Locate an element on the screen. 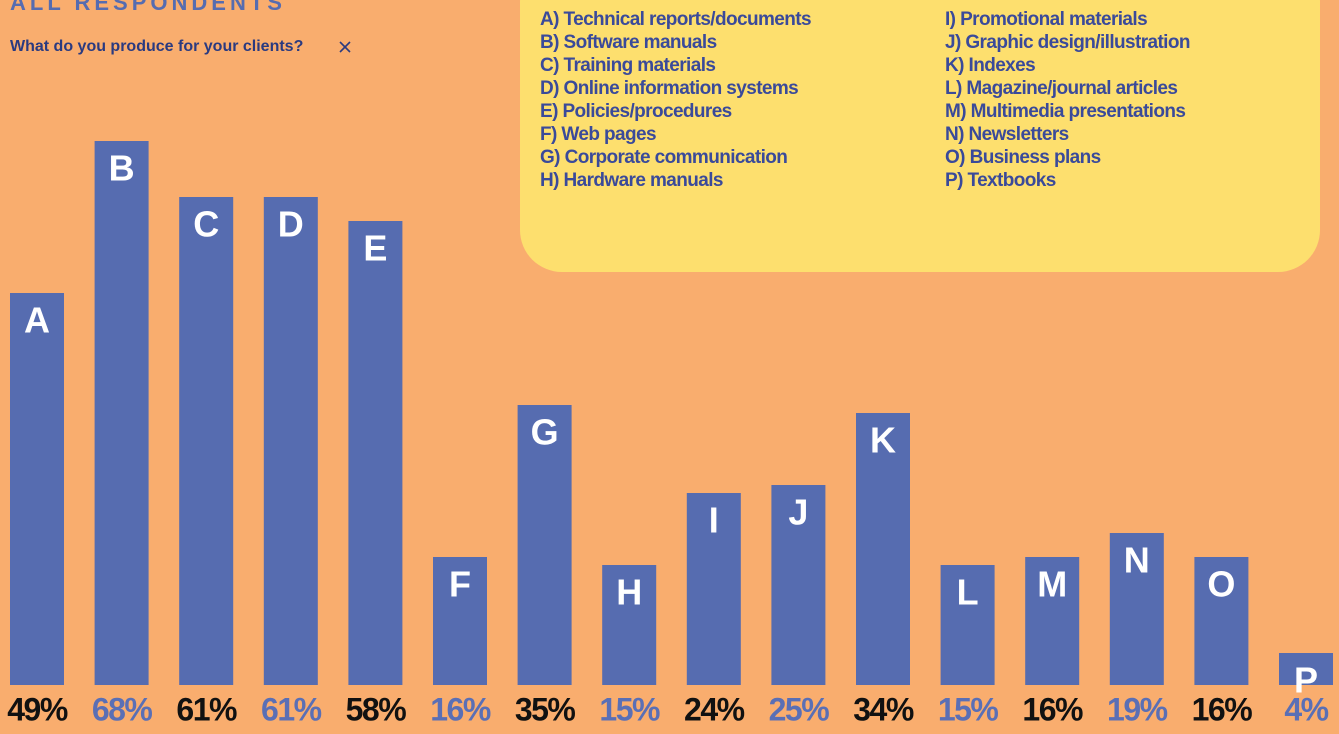  bar-letter: D is located at coordinates (291, 224).